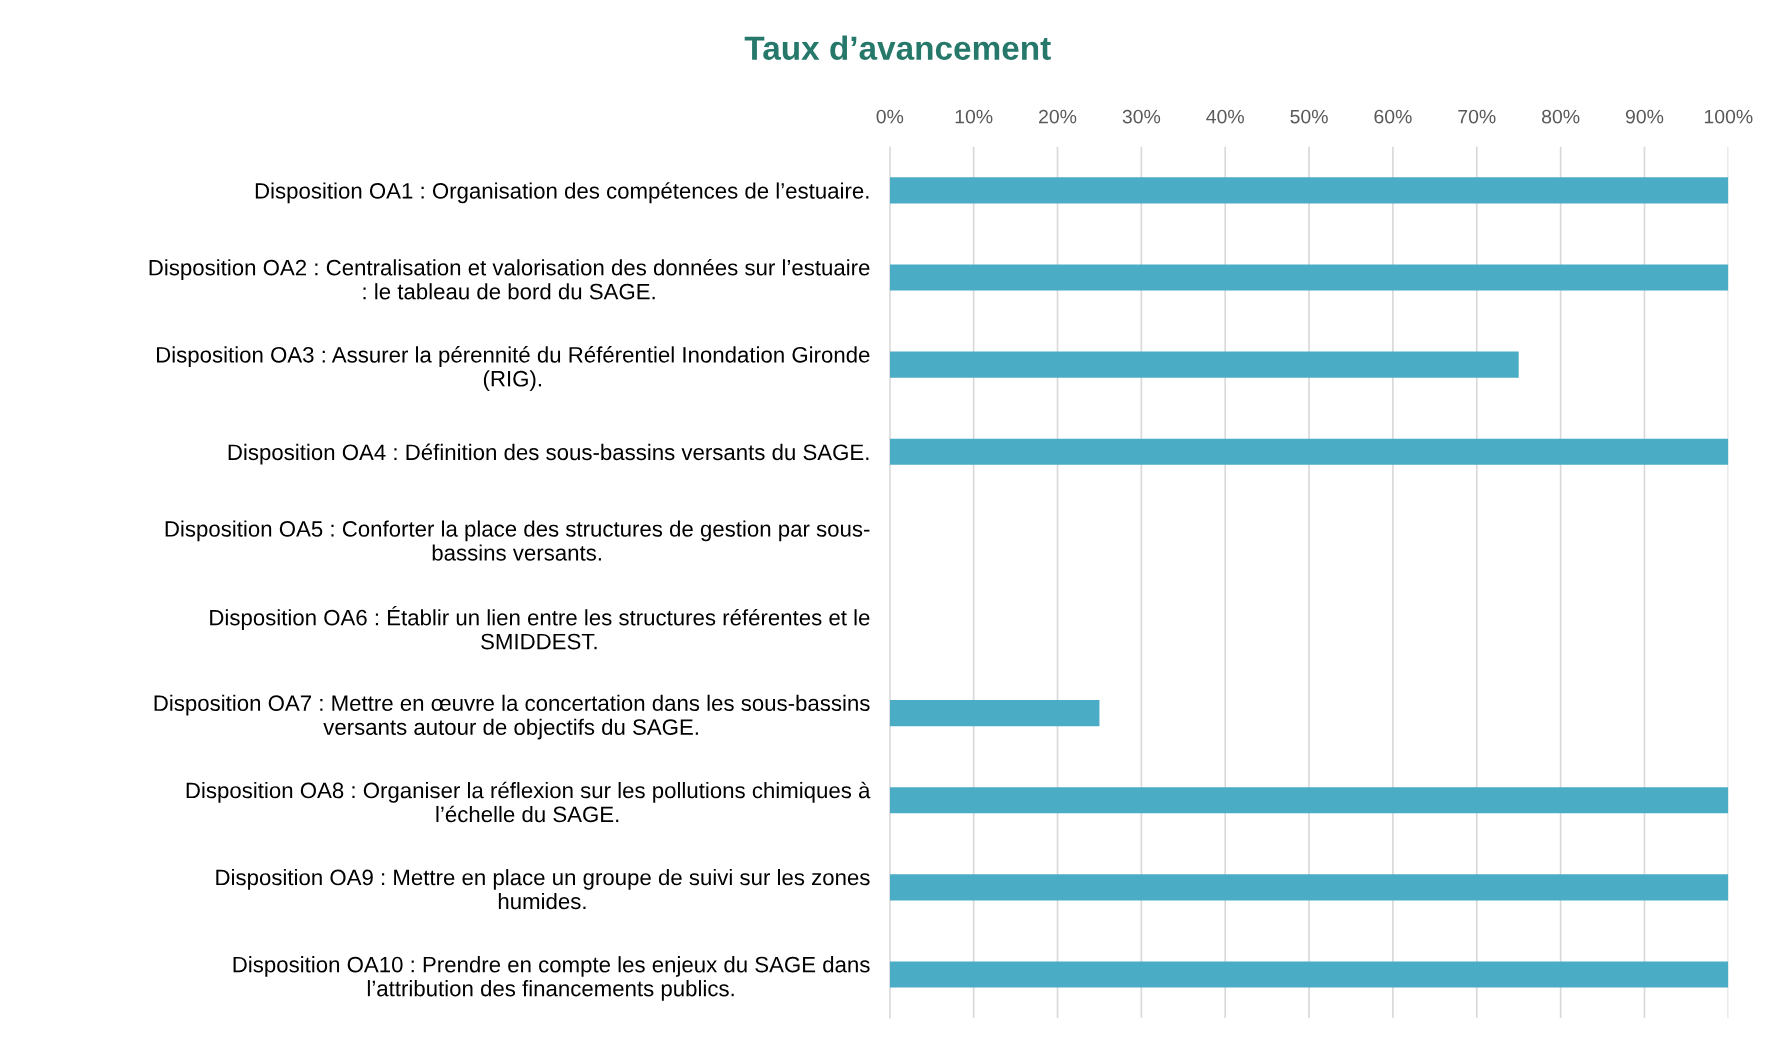 The height and width of the screenshot is (1041, 1769). Describe the element at coordinates (540, 628) in the screenshot. I see `y-tick-label: Disposition OA6 : Établir un lien entre les structures référentes et le SMIDDEST.` at that location.